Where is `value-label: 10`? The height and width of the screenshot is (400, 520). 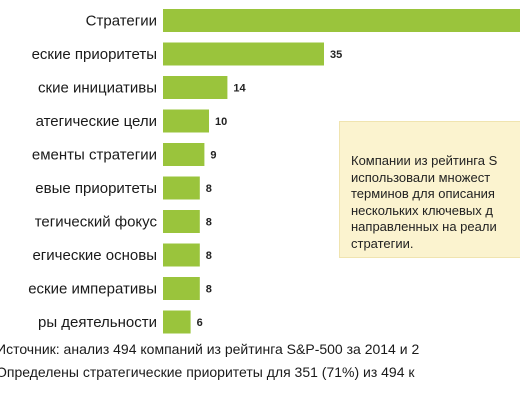
value-label: 10 is located at coordinates (221, 122).